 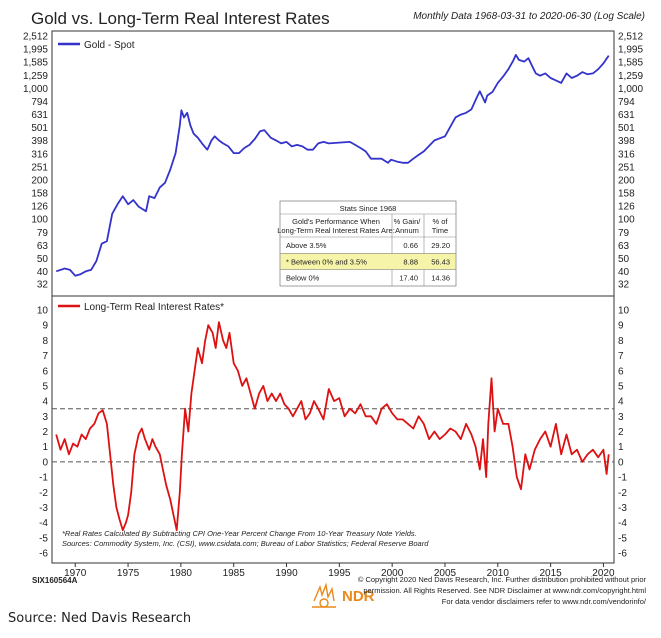 What do you see at coordinates (326, 261) in the screenshot?
I see `stats-row-label: * Between 0% and 3.5%` at bounding box center [326, 261].